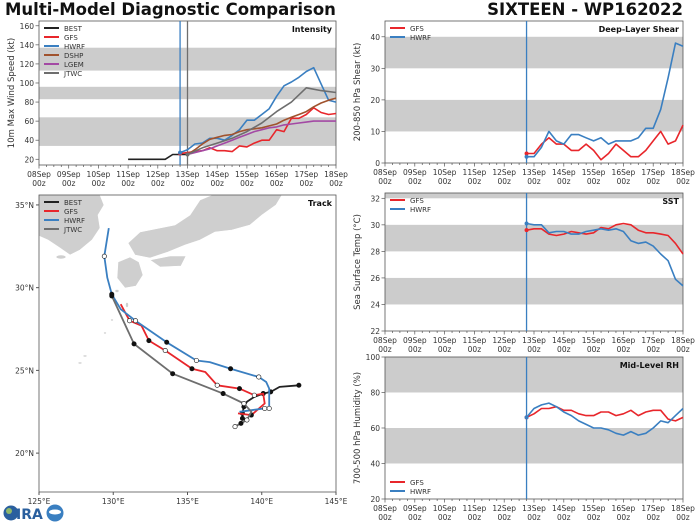 The width and height of the screenshot is (700, 525). I want to click on globe-land, so click(9, 511).